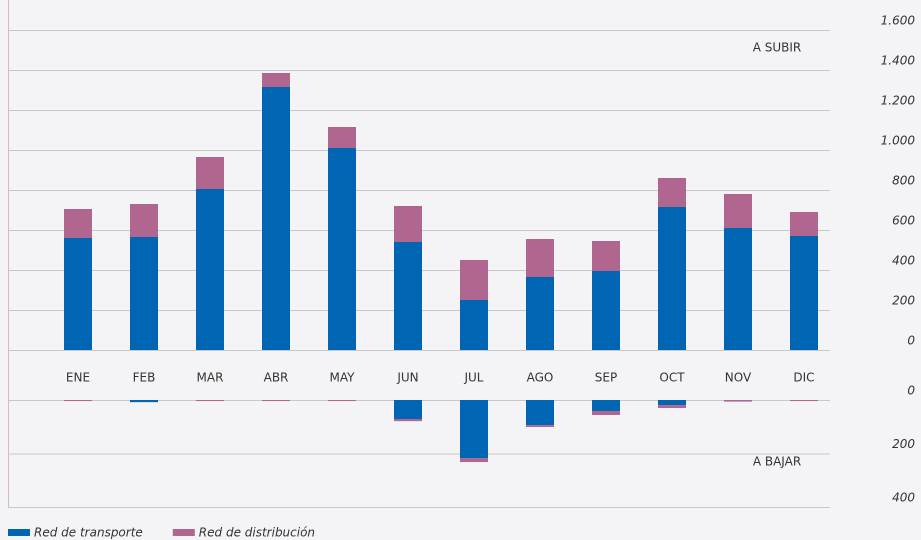 This screenshot has width=921, height=540. Describe the element at coordinates (276, 378) in the screenshot. I see `x-tick-label: ABR` at that location.